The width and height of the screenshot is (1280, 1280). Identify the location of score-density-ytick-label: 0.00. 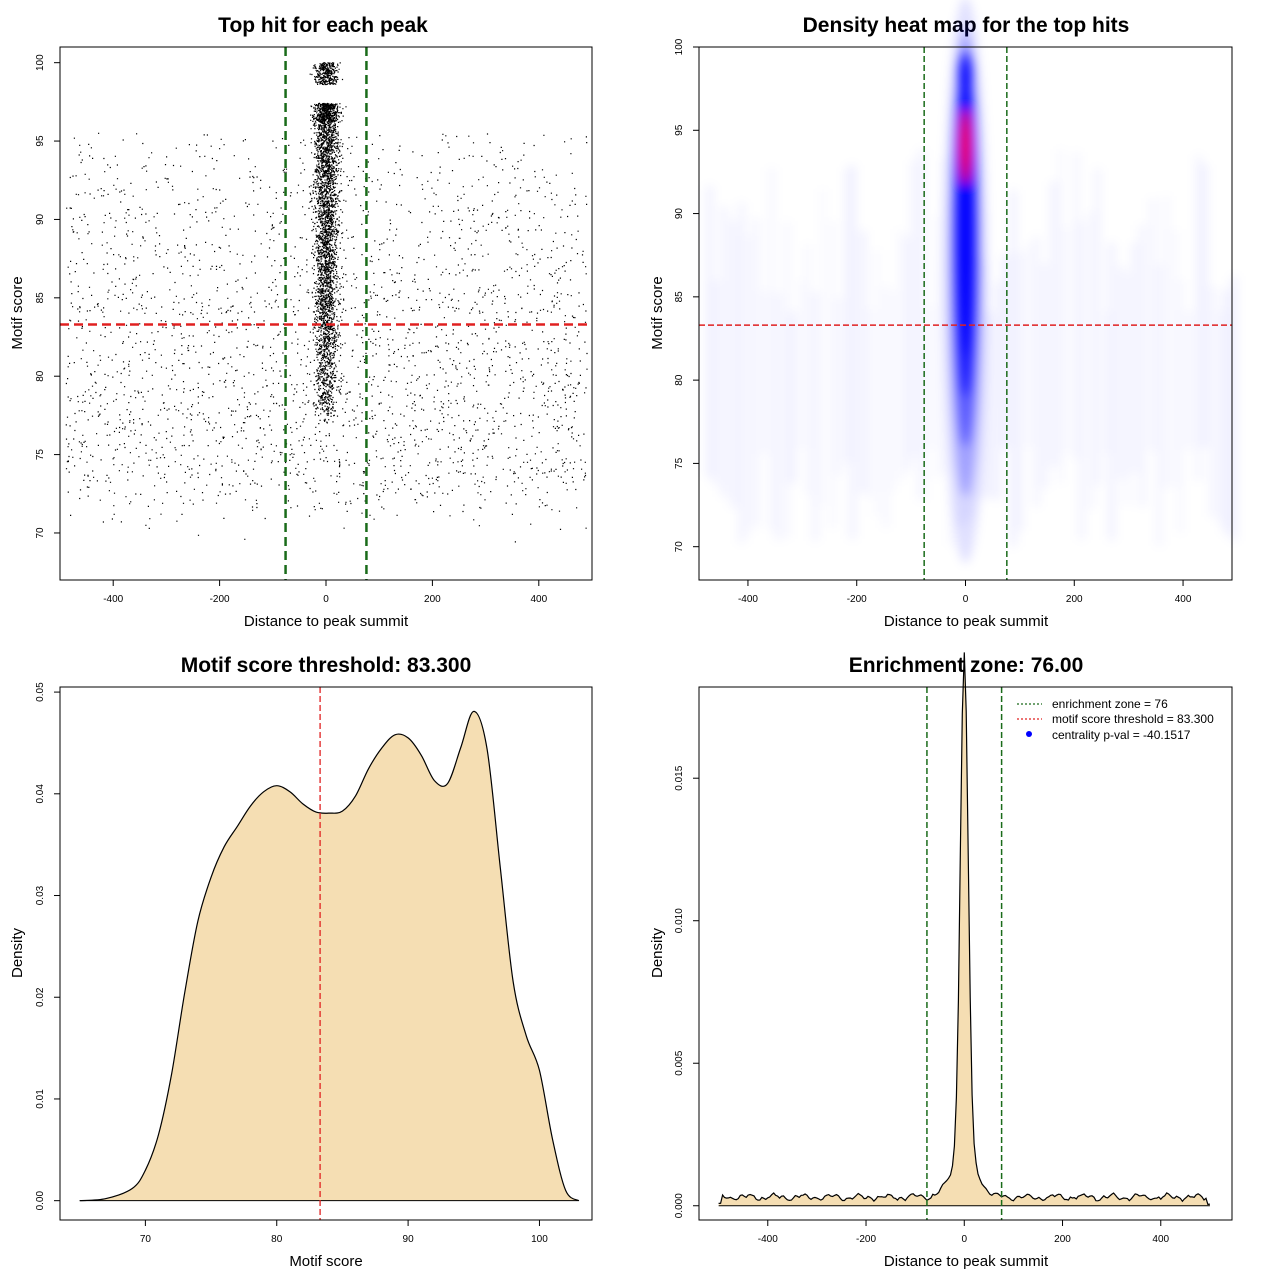
(40, 1201).